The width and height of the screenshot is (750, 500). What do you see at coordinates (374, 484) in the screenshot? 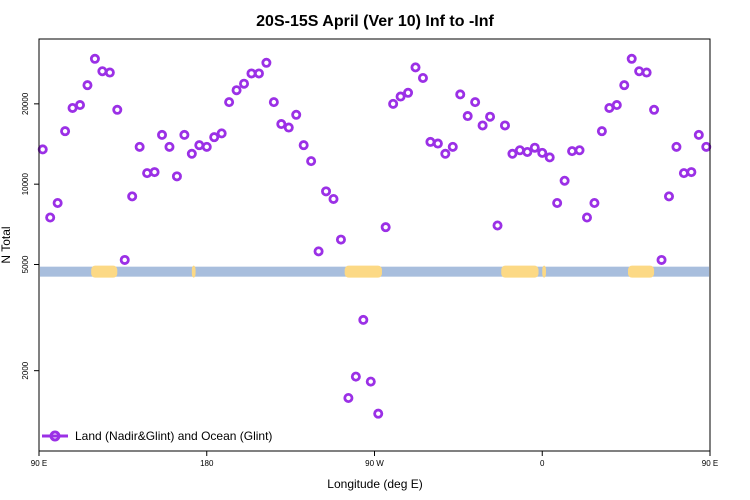
I see `x-axis-label: Longitude (deg E)` at bounding box center [374, 484].